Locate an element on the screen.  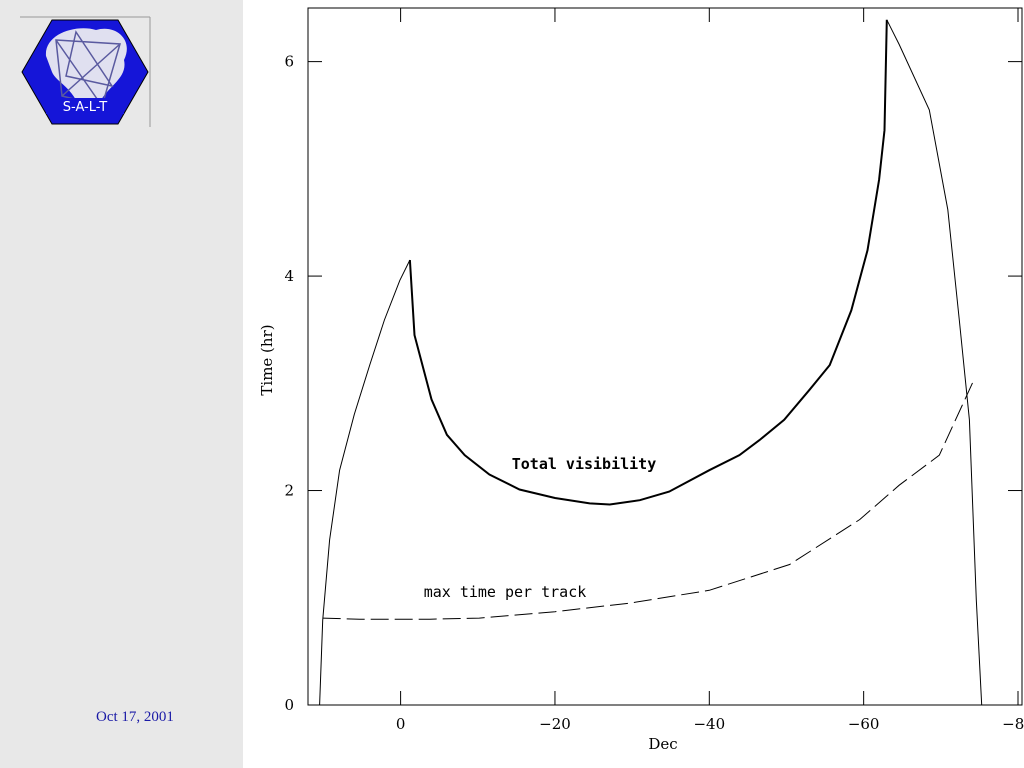
x-axis-label: Dec is located at coordinates (662, 744).